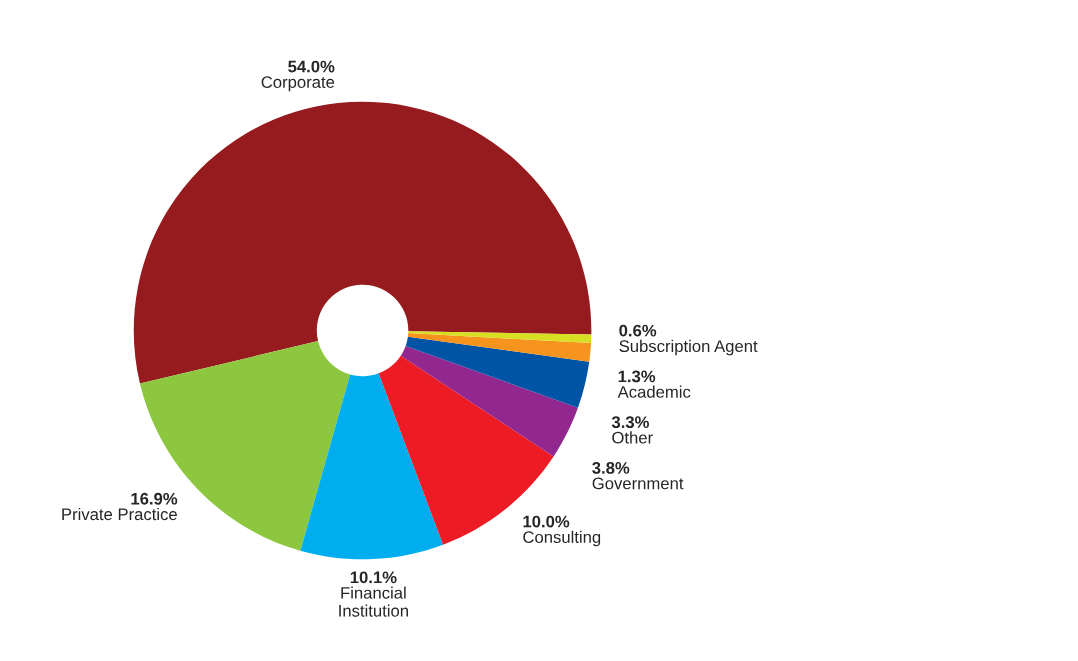  What do you see at coordinates (373, 577) in the screenshot?
I see `data-label: 10.1%` at bounding box center [373, 577].